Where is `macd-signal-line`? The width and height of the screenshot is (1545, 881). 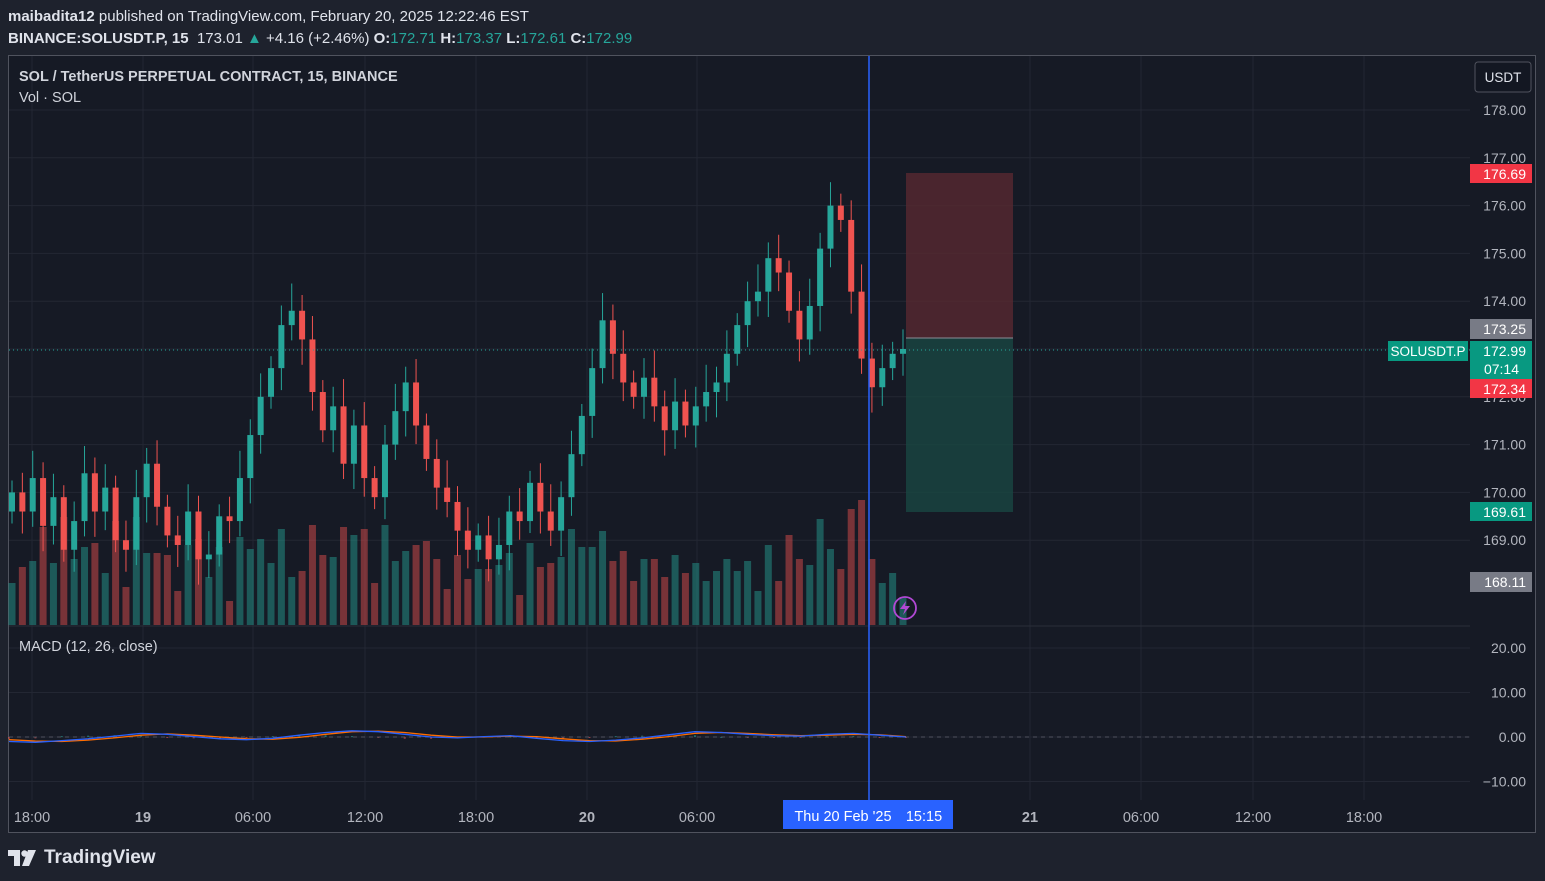 macd-signal-line is located at coordinates (457, 736).